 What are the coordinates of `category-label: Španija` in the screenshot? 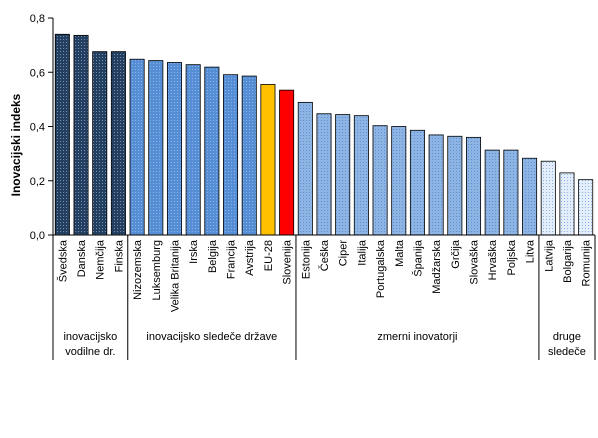 It's located at (417, 258).